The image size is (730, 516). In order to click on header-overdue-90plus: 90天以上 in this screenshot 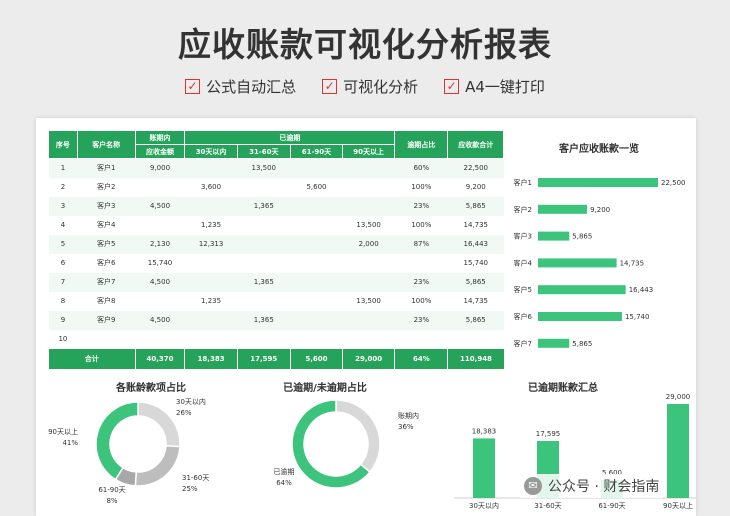, I will do `click(369, 151)`.